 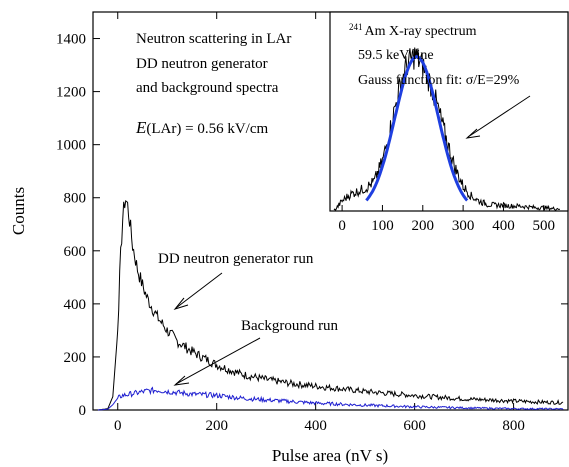 I want to click on x-tick-label: 400, so click(x=315, y=426).